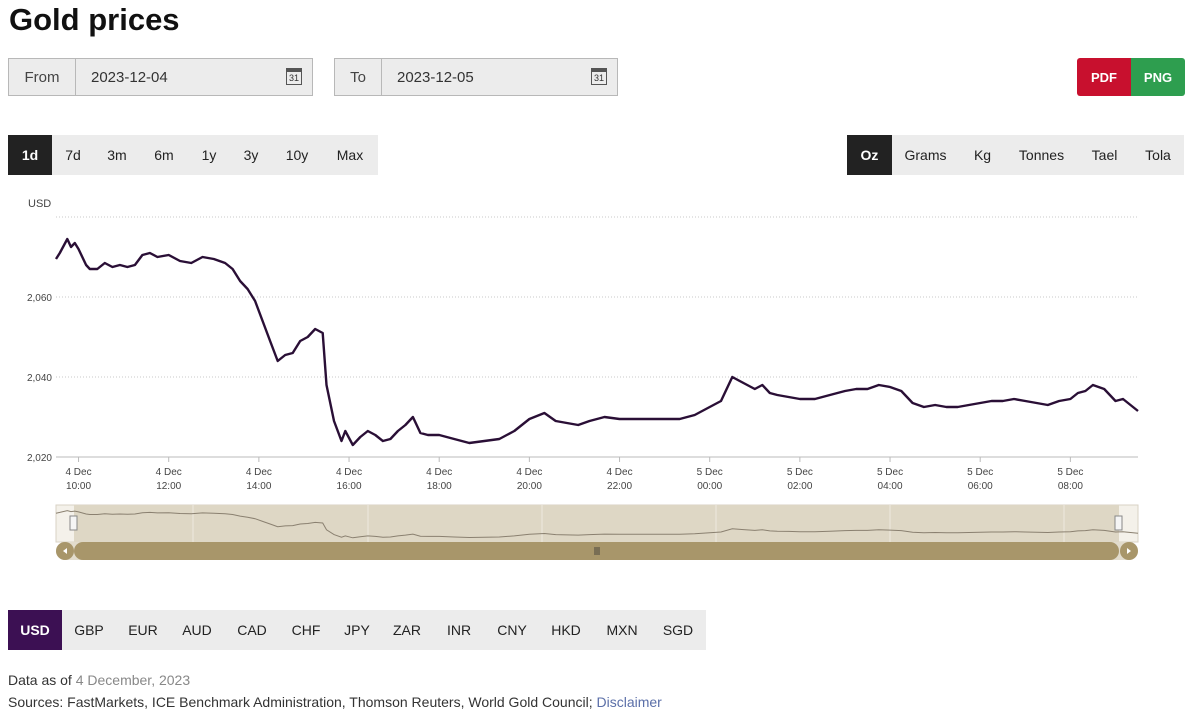  Describe the element at coordinates (209, 155) in the screenshot. I see `range-tab-1y: 1y` at that location.